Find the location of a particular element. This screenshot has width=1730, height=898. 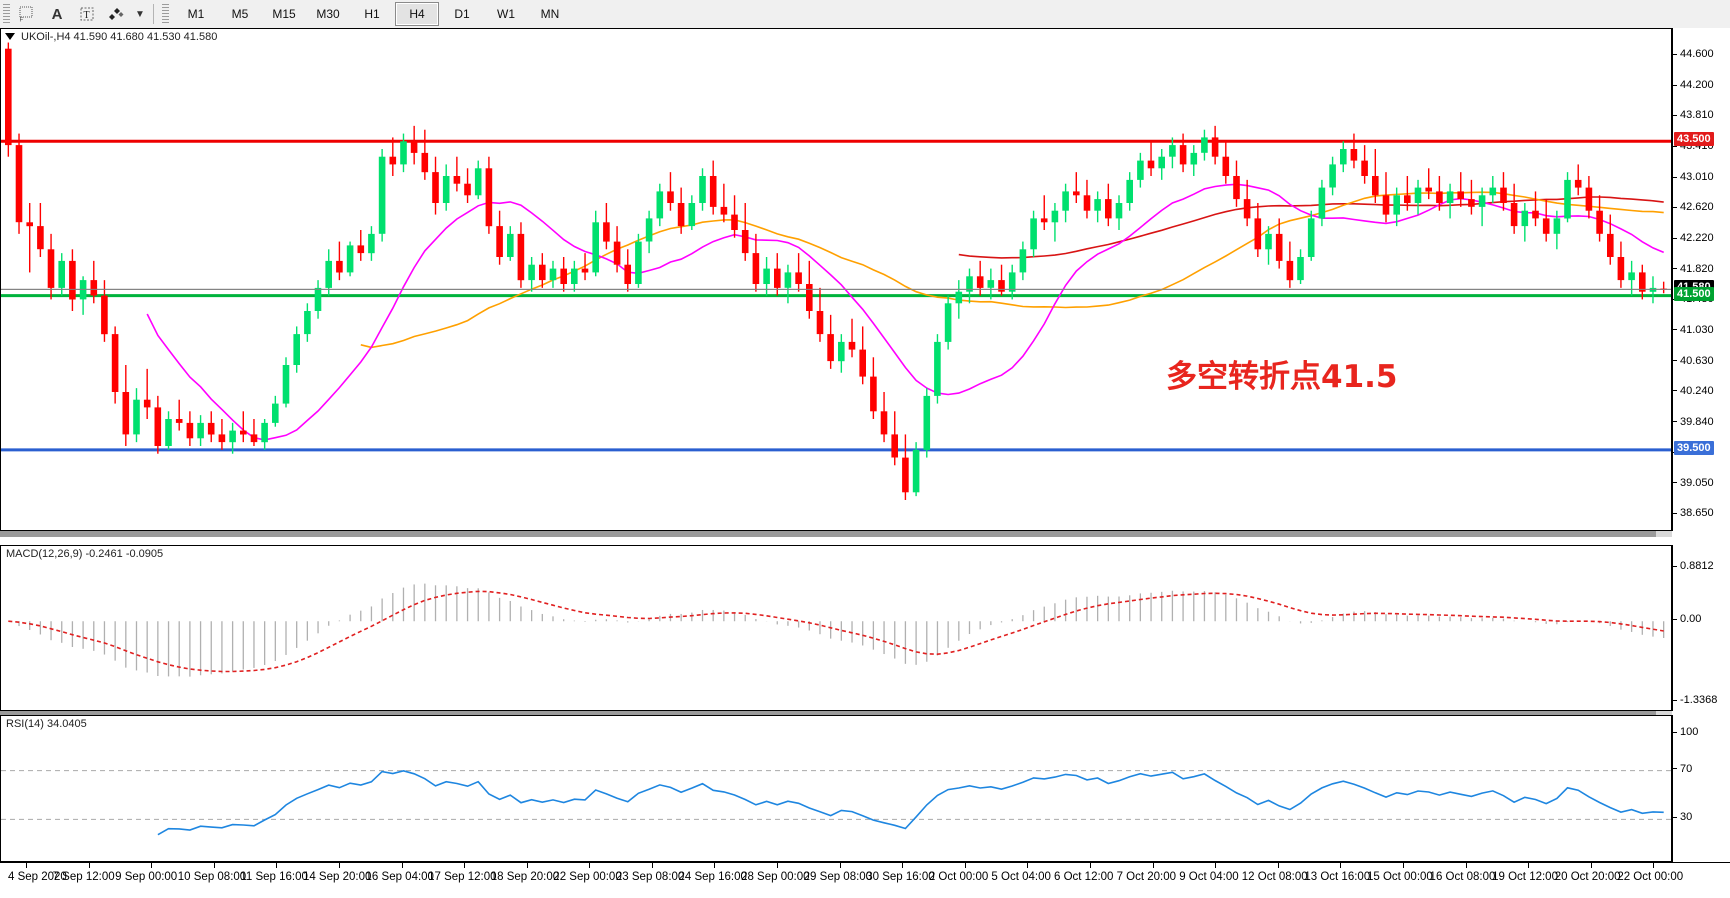

price-tick: 39.840 is located at coordinates (1693, 422).